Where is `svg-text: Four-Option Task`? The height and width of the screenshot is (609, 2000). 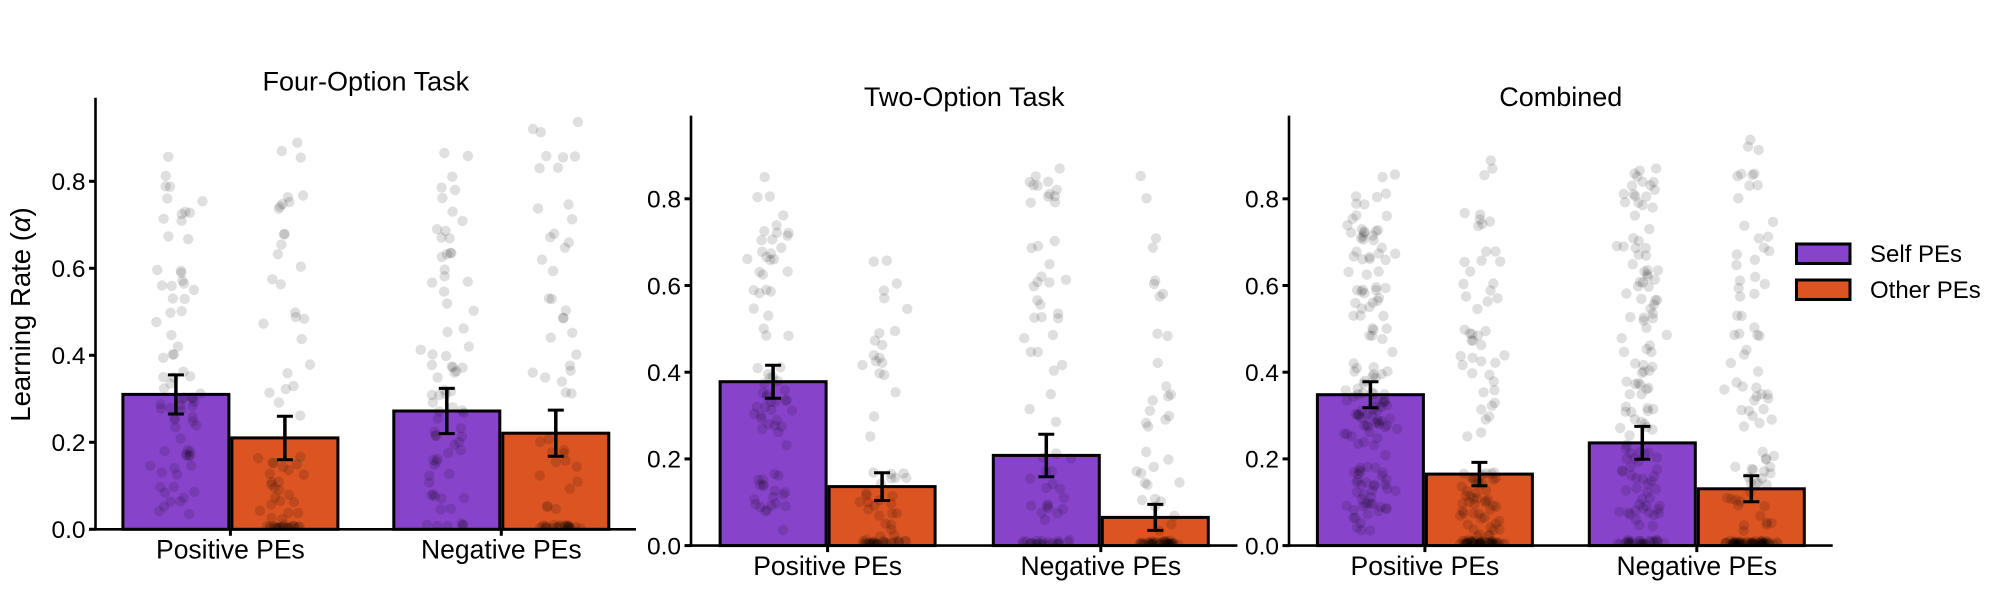
svg-text: Four-Option Task is located at coordinates (366, 81).